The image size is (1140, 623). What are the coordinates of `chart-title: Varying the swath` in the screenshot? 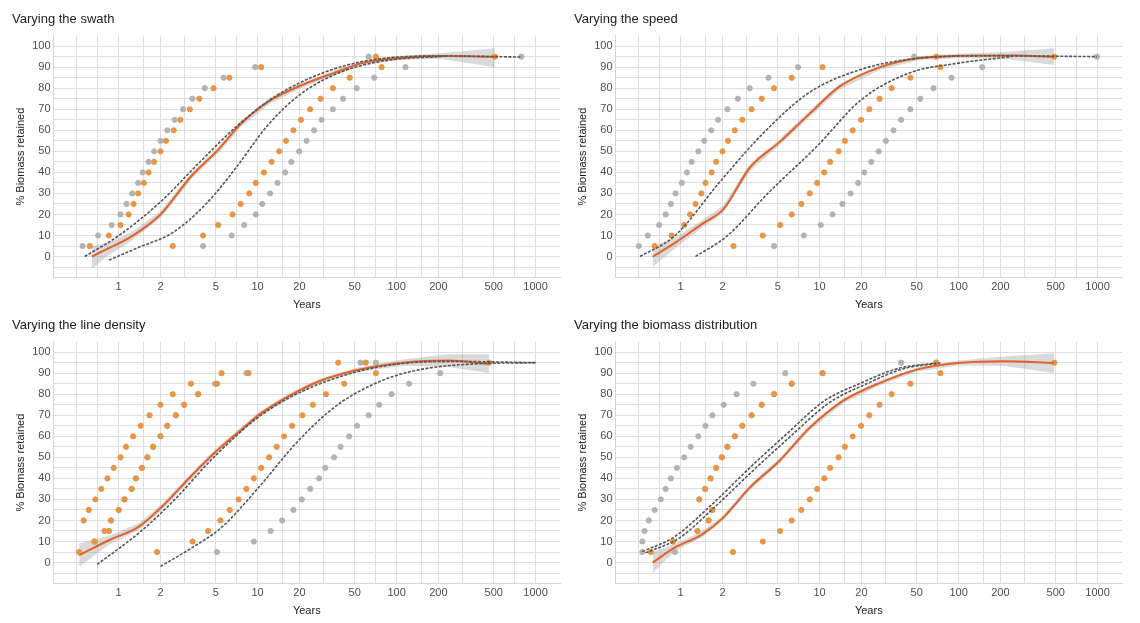 It's located at (63, 19).